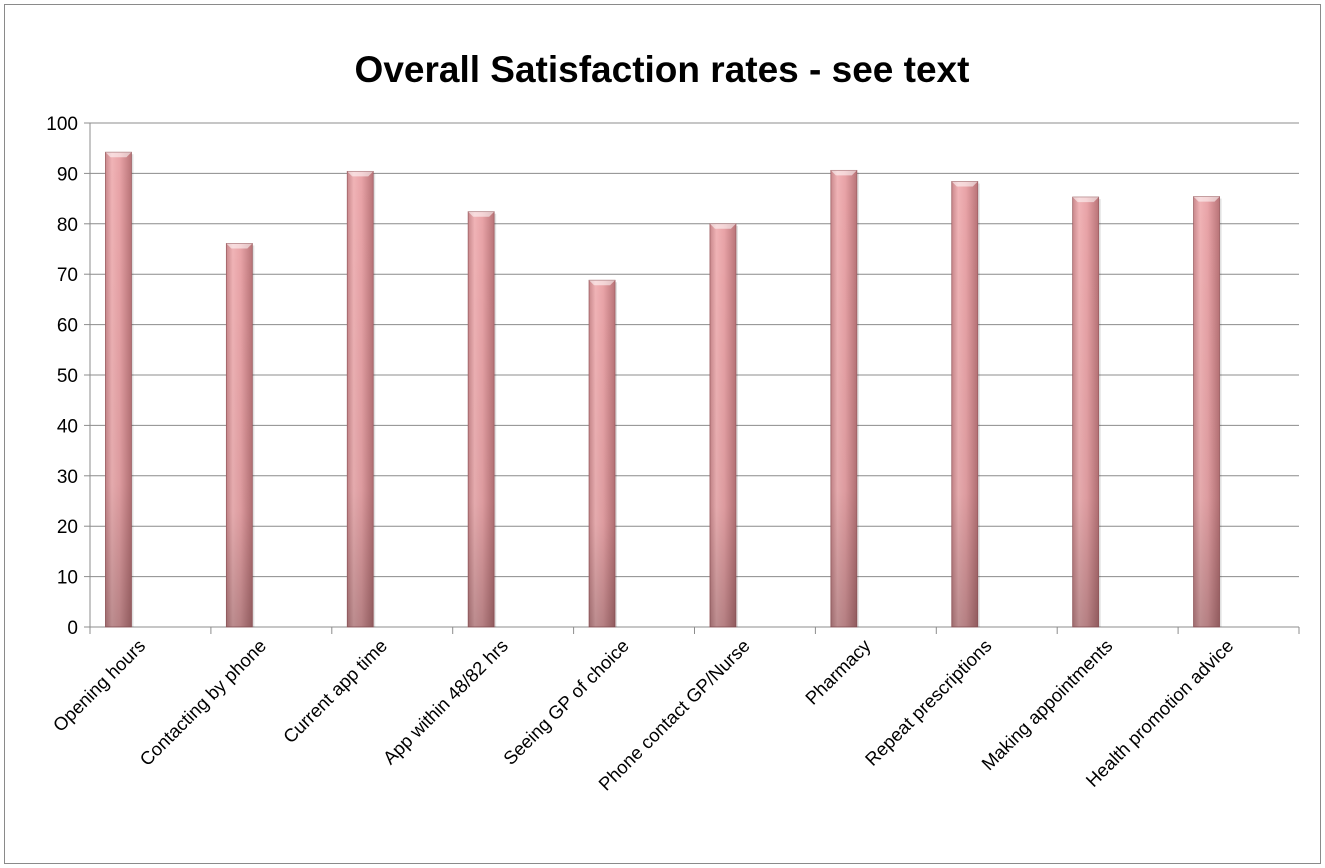 The height and width of the screenshot is (868, 1325). What do you see at coordinates (67, 376) in the screenshot?
I see `y-tick-label: 50` at bounding box center [67, 376].